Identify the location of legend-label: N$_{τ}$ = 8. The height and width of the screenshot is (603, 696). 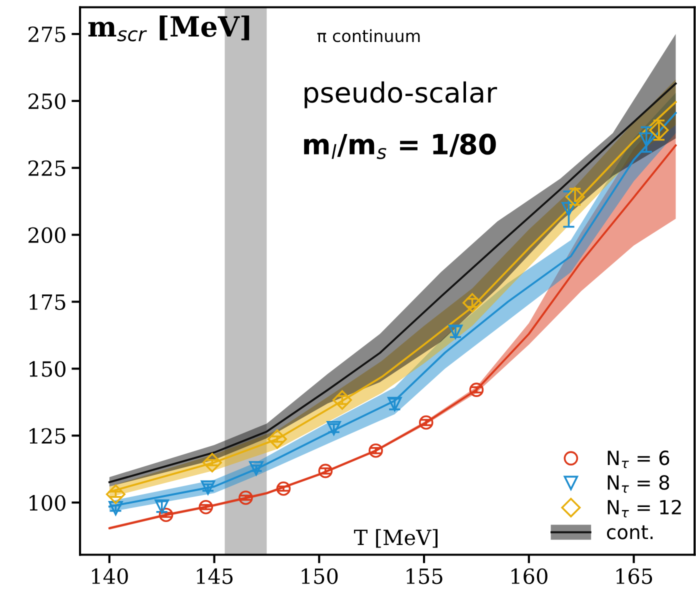
(639, 484).